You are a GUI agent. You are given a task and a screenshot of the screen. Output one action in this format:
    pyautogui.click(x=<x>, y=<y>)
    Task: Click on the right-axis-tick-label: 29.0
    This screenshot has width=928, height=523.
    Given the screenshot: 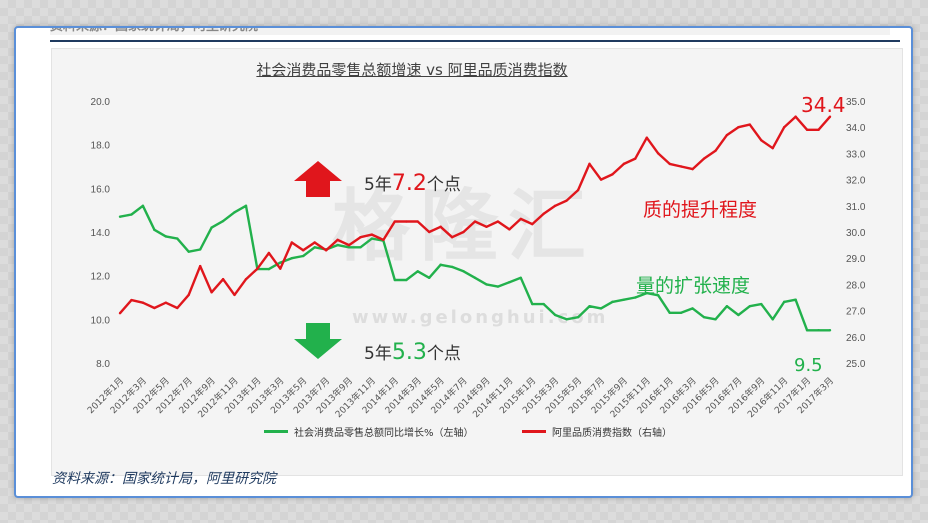 What is the action you would take?
    pyautogui.click(x=856, y=259)
    